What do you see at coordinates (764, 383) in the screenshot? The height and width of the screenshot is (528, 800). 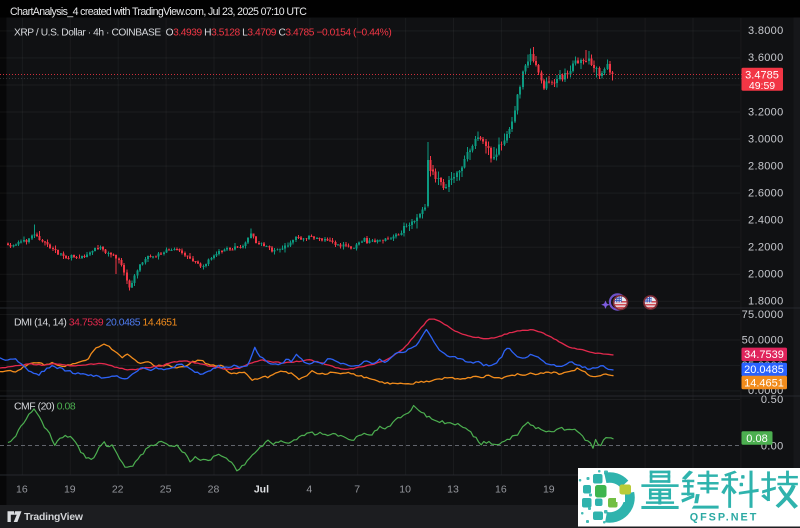 I see `svg-text: 14.4651` at bounding box center [764, 383].